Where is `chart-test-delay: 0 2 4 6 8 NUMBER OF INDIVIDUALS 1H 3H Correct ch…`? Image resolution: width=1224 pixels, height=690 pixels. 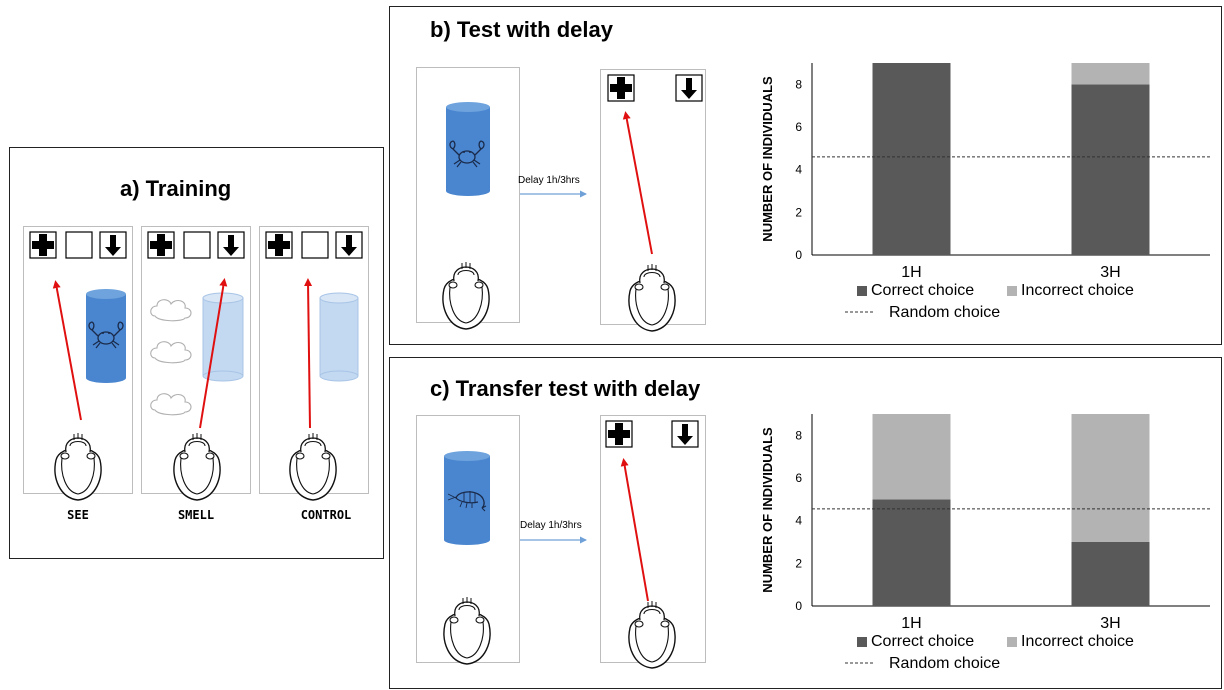
chart-test-delay: 0 2 4 6 8 NUMBER OF INDIVIDUALS 1H 3H Correct ch… is located at coordinates (986, 192).